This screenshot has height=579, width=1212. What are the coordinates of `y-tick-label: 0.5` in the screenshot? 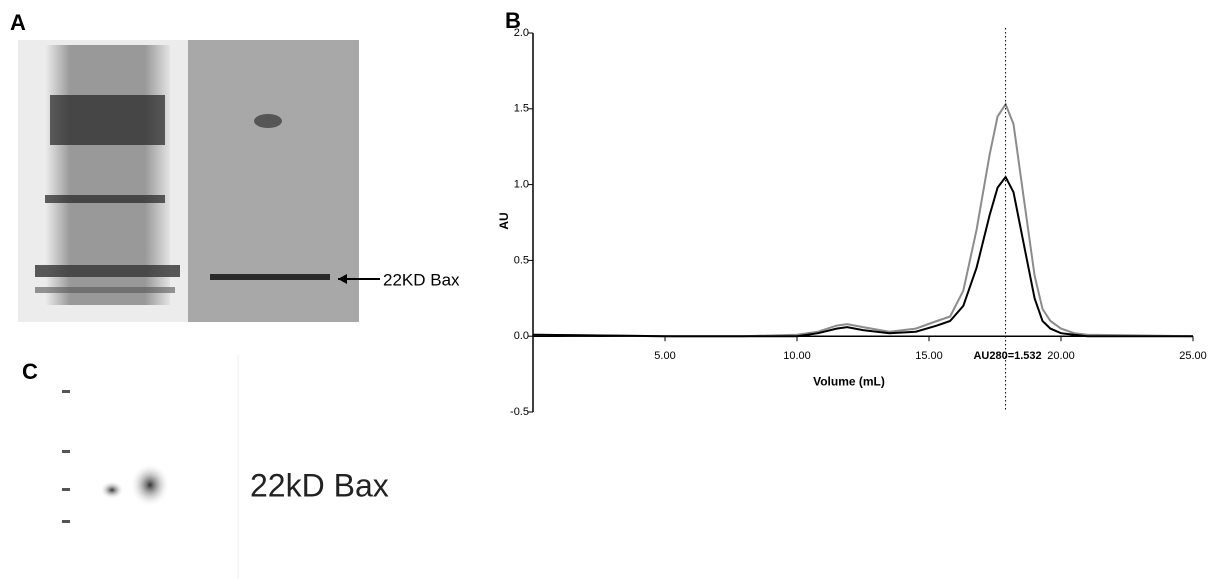 It's located at (521, 260).